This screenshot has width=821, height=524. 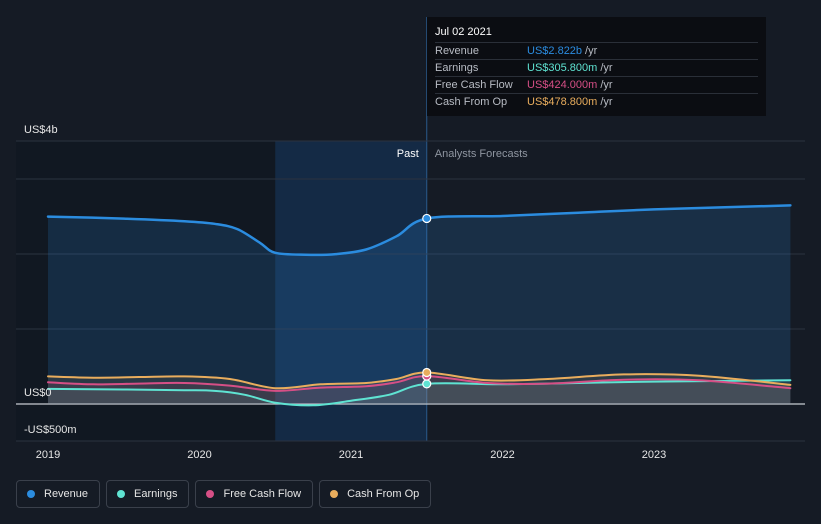 What do you see at coordinates (66, 494) in the screenshot?
I see `legend-label: Revenue` at bounding box center [66, 494].